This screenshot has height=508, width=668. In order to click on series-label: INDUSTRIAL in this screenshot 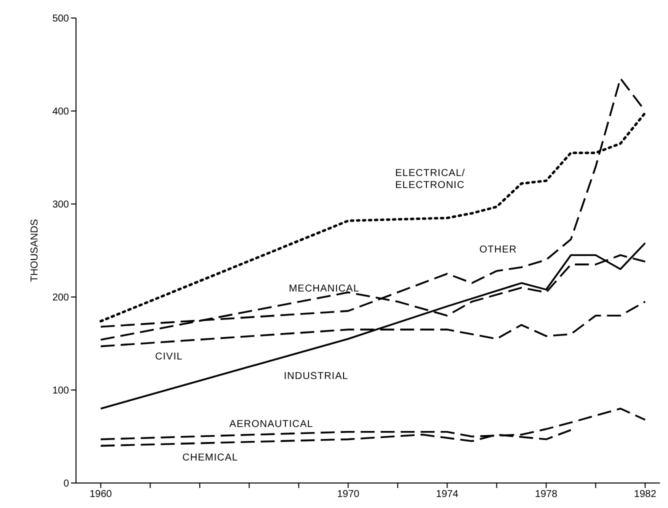, I will do `click(316, 376)`.